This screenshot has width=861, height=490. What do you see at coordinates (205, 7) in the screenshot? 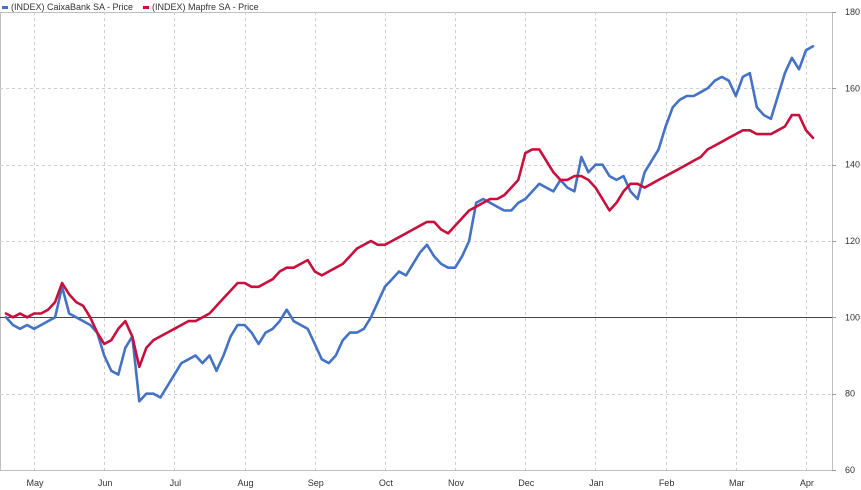
I see `legend-label-mapfre: (INDEX) Mapfre SA - Price` at bounding box center [205, 7].